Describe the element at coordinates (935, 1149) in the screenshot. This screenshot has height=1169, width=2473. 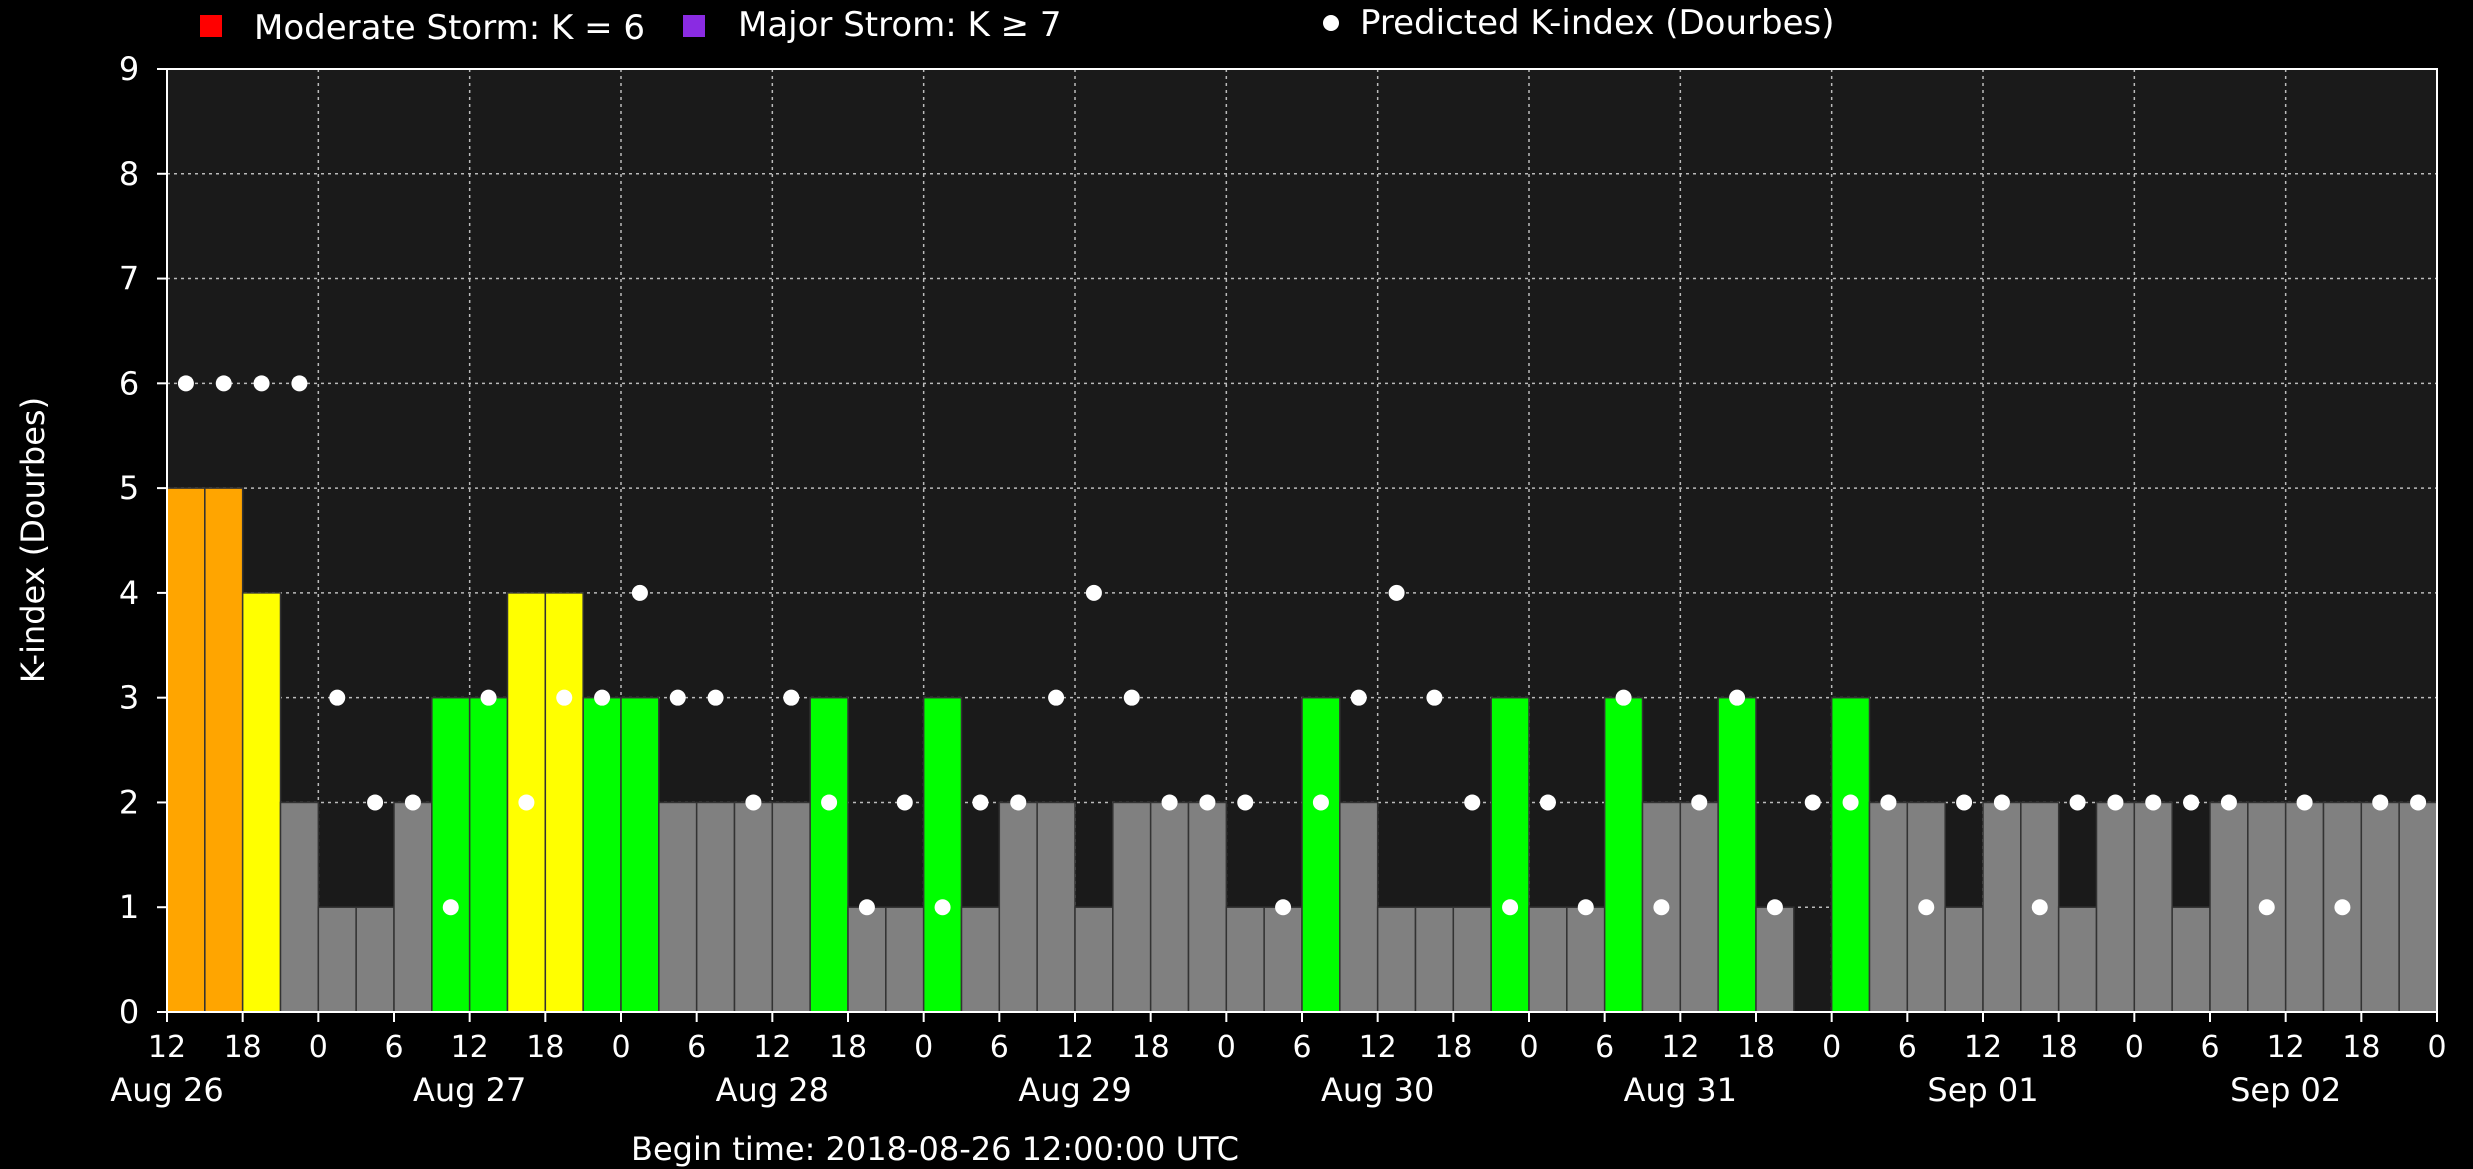
I see `x-axis-label: Begin time: 2018-08-26 12:00:00 UTC` at that location.